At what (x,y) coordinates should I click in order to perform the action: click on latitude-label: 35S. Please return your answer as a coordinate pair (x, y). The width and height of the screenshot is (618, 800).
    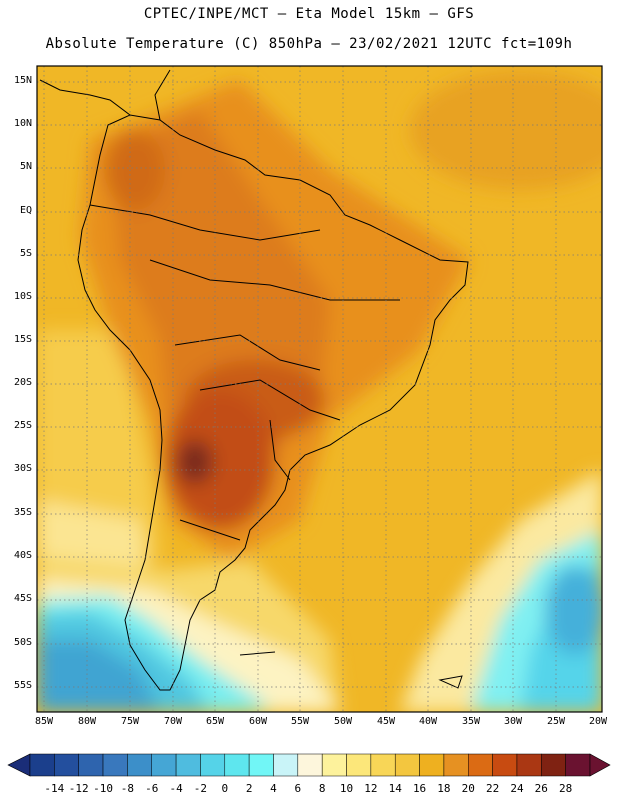
    Looking at the image, I should click on (22, 512).